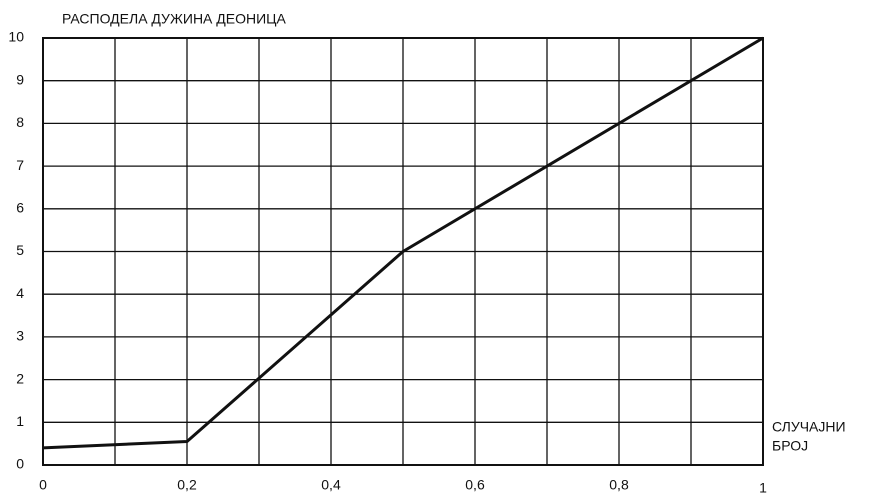 The height and width of the screenshot is (494, 869). Describe the element at coordinates (763, 487) in the screenshot. I see `x-tick-label: 1` at that location.